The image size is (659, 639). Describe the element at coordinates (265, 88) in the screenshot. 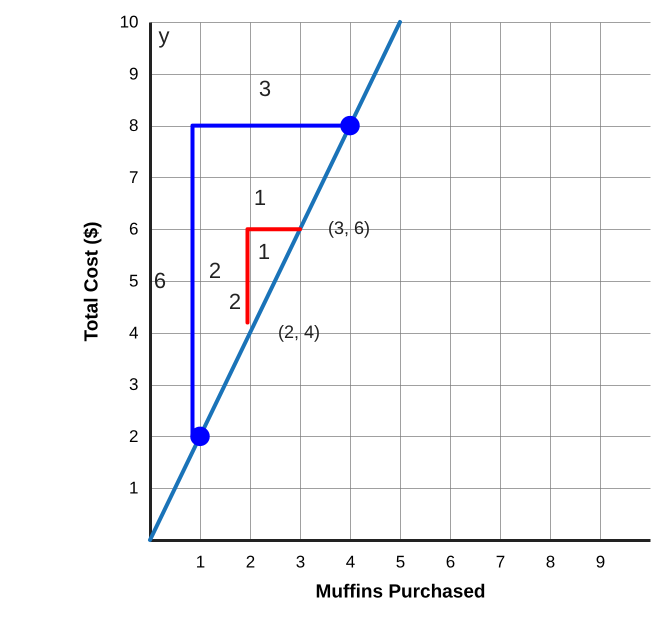

I see `annotation: 3` at that location.